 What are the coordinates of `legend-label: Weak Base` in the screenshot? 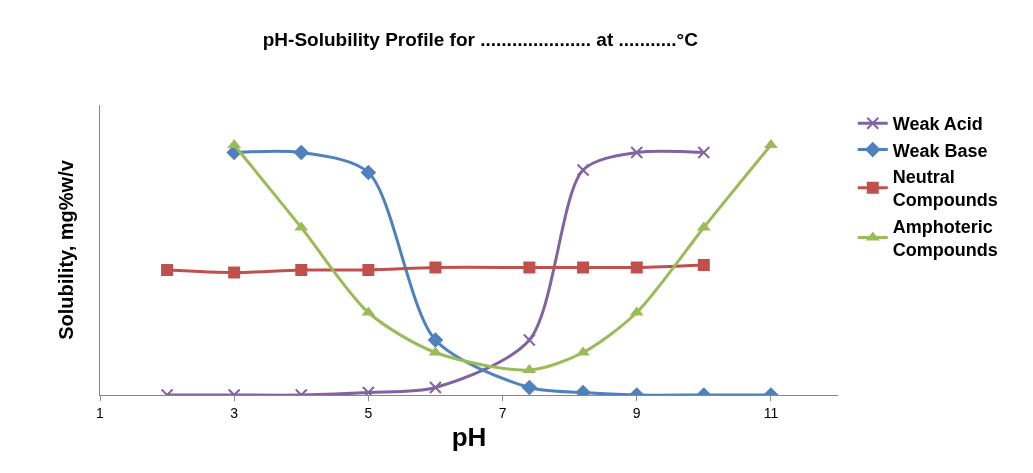 It's located at (940, 150).